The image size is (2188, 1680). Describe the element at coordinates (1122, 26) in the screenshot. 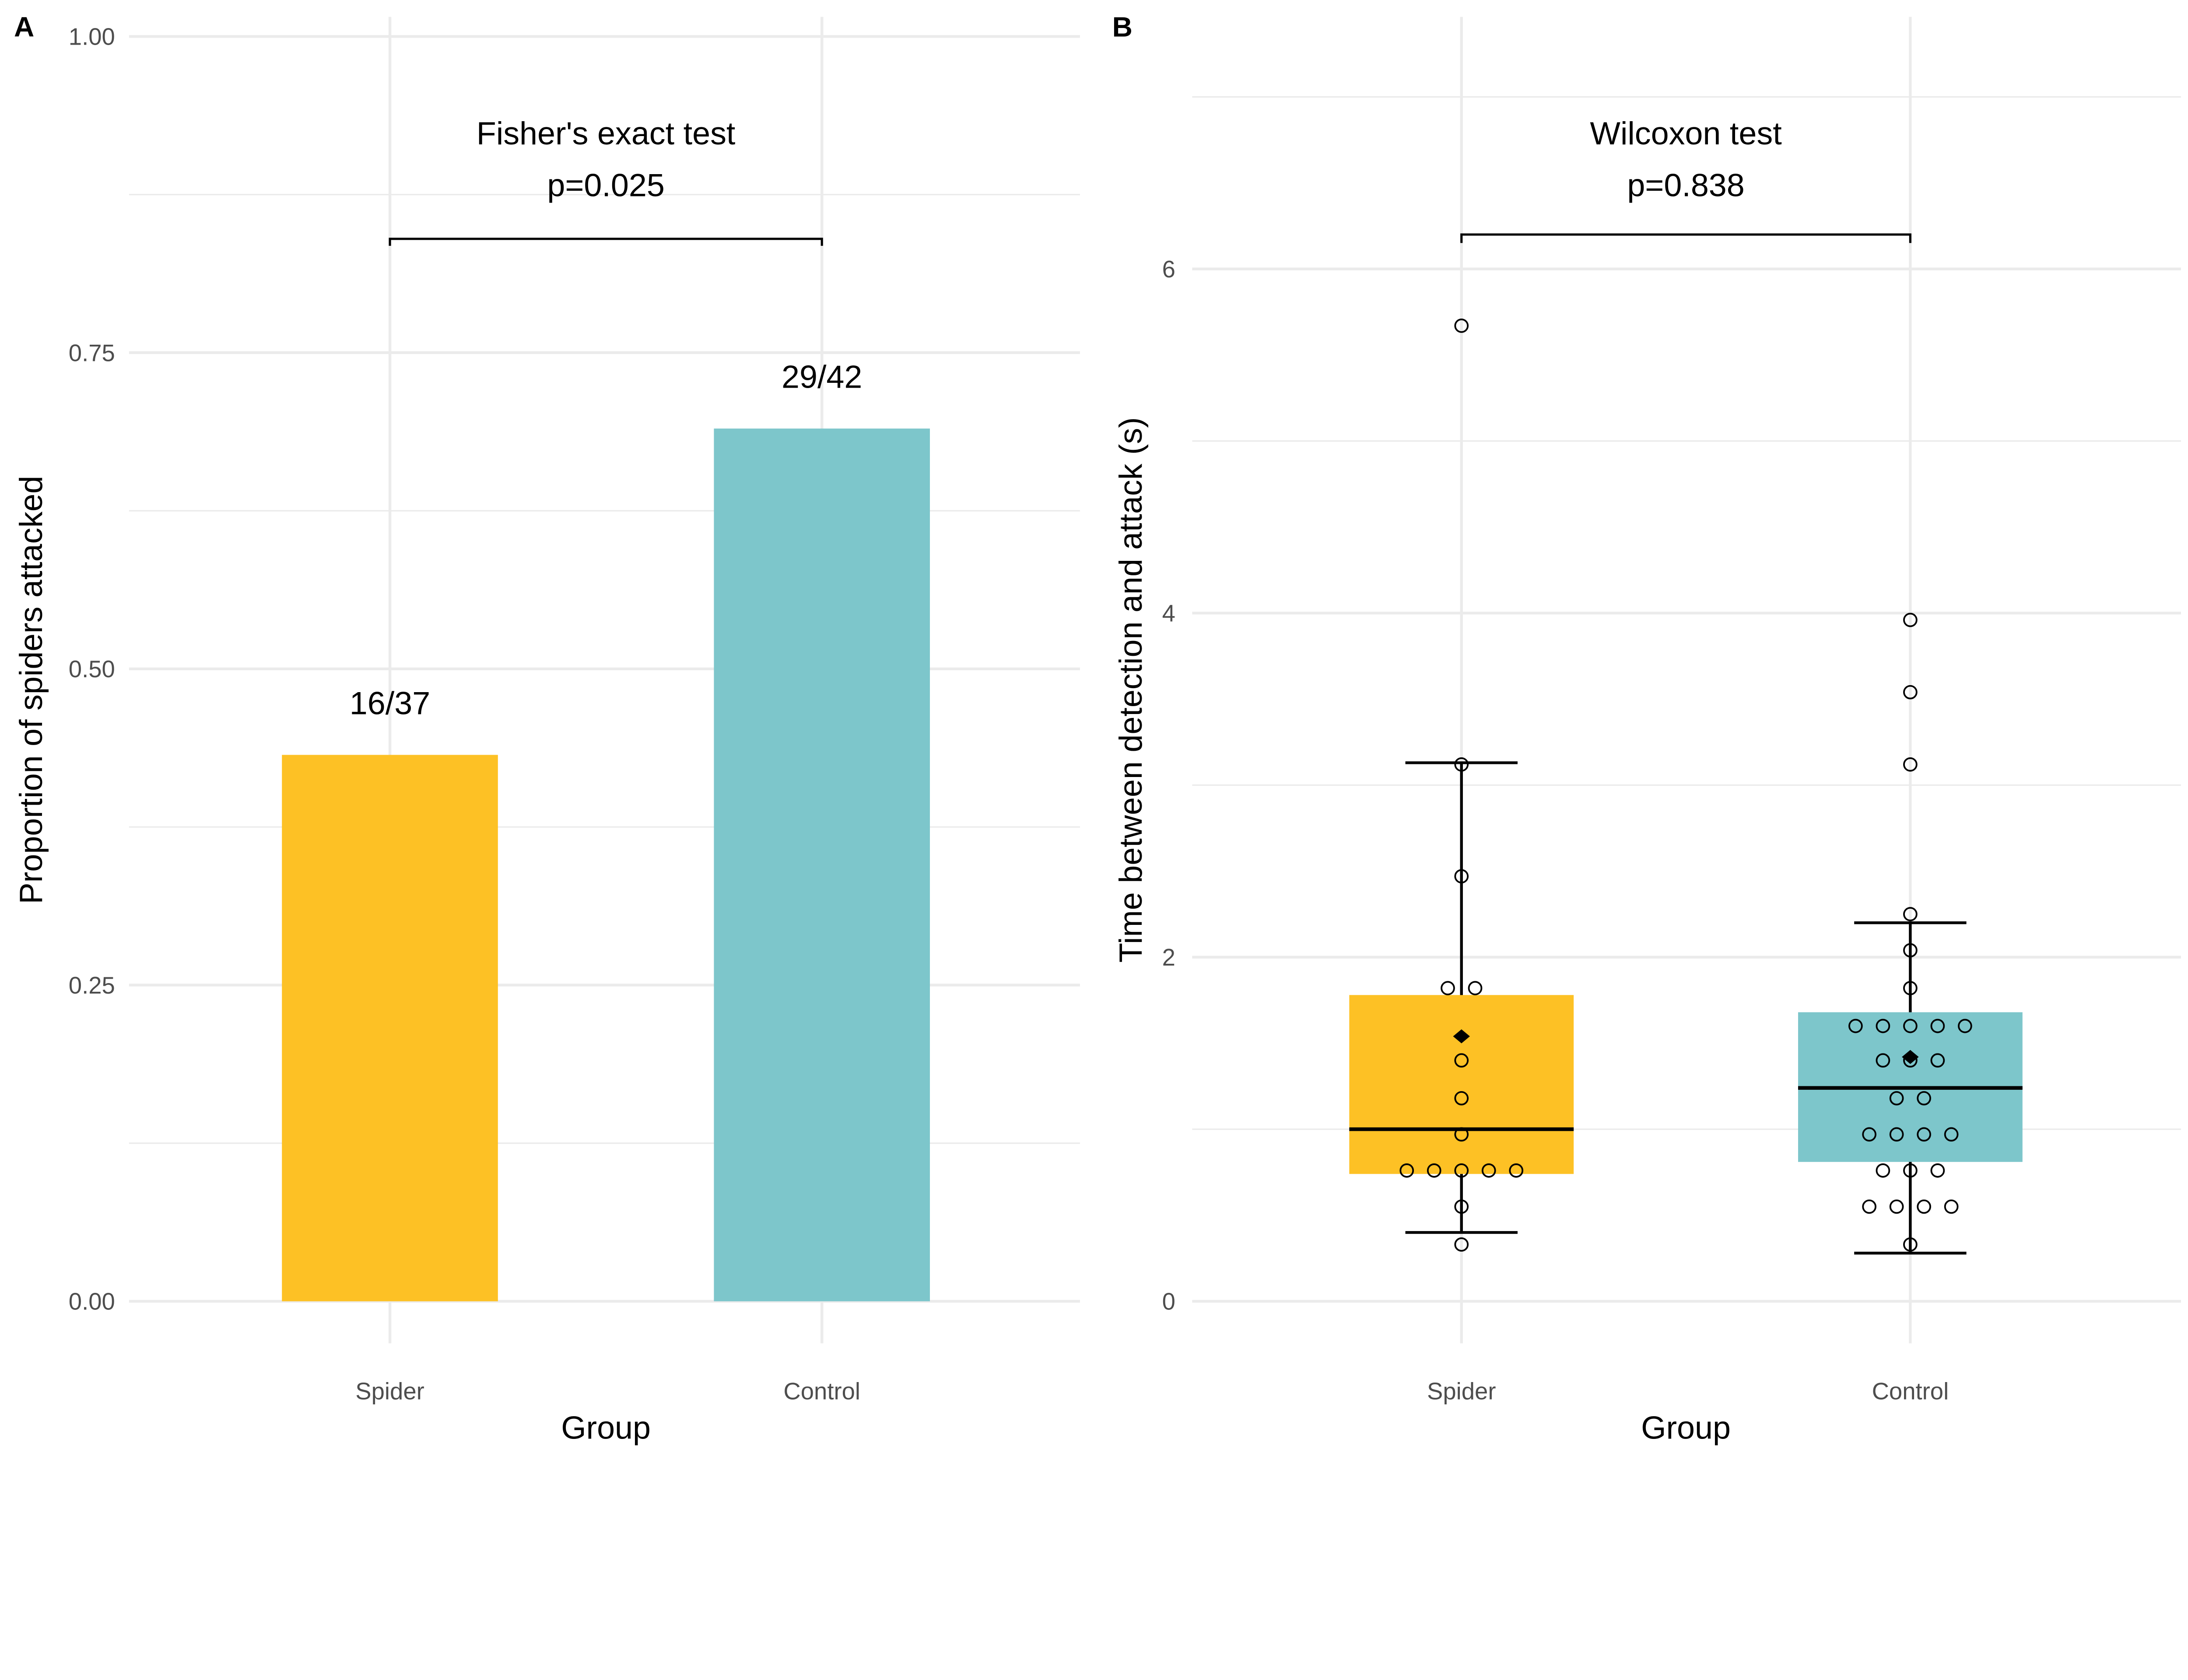

I see `panel-label-b: B` at that location.